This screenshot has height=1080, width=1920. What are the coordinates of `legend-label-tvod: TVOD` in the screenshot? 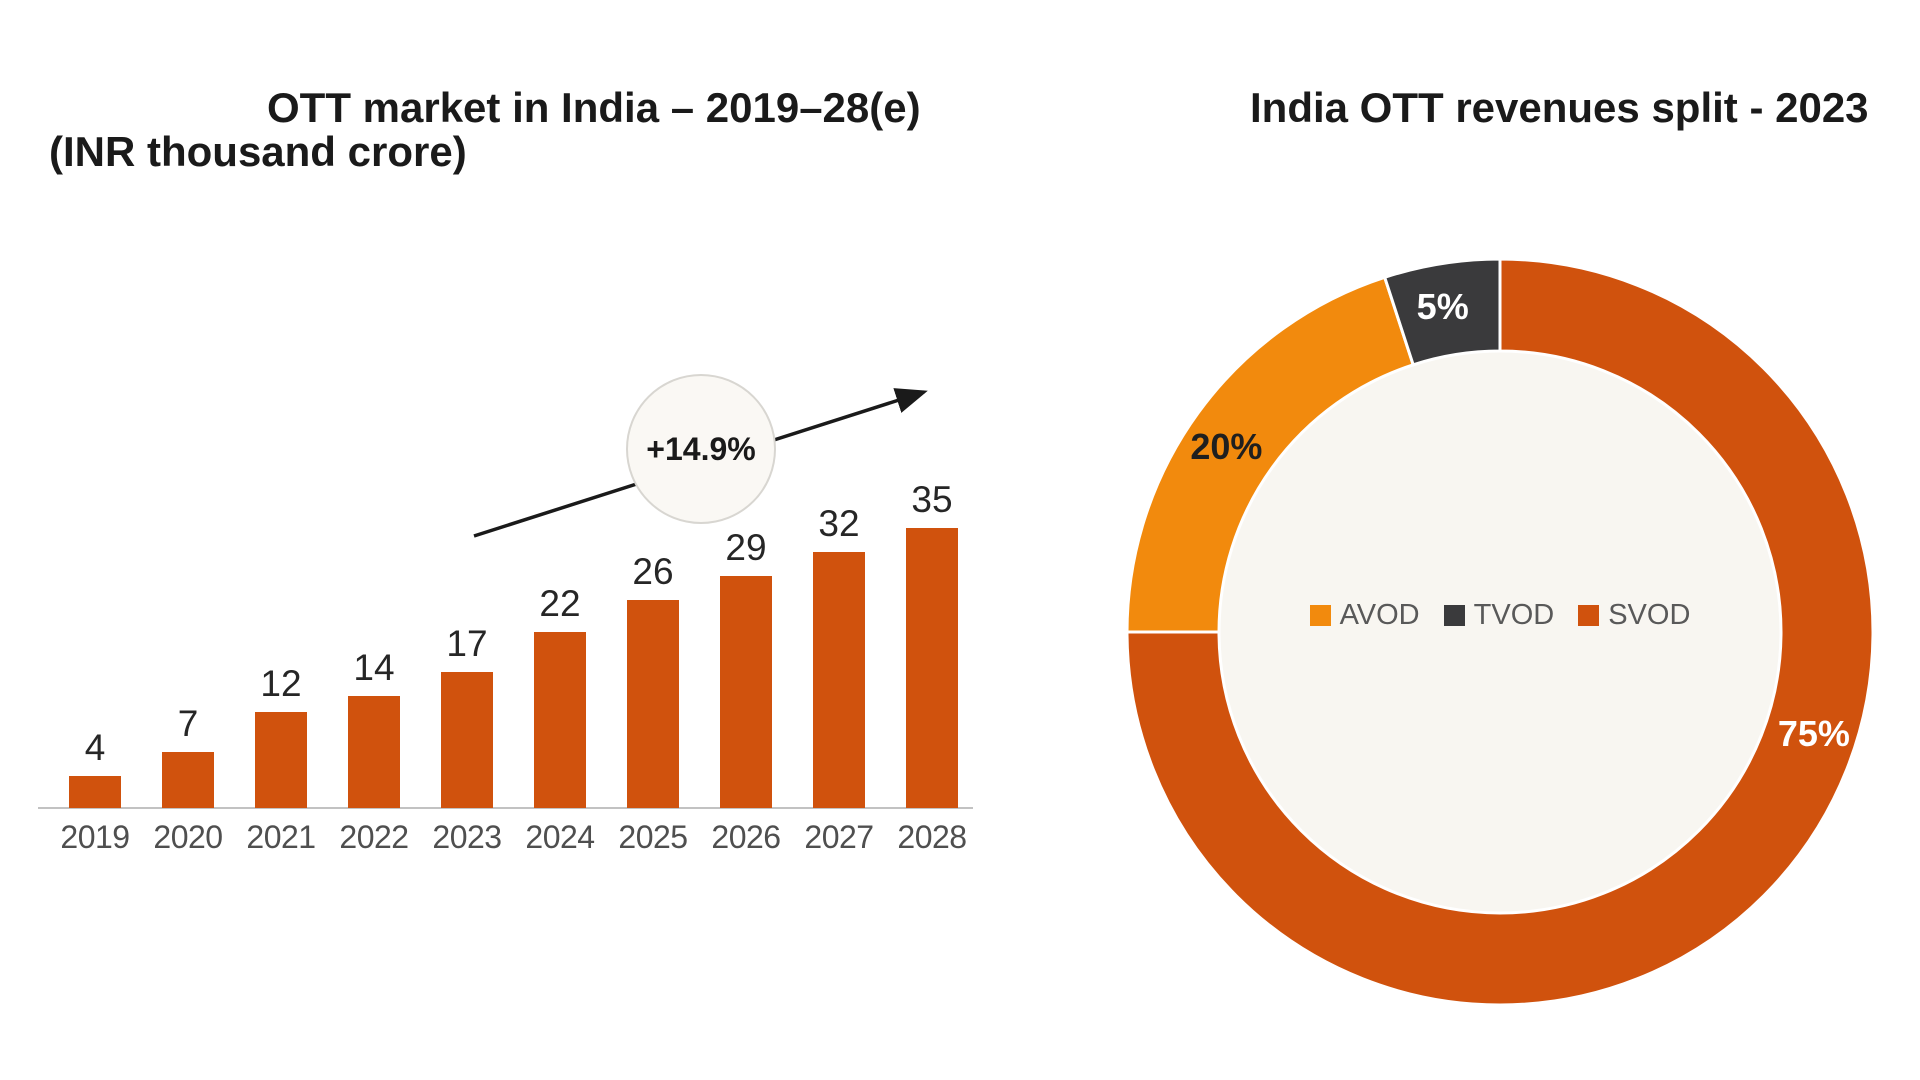 It's located at (1514, 615).